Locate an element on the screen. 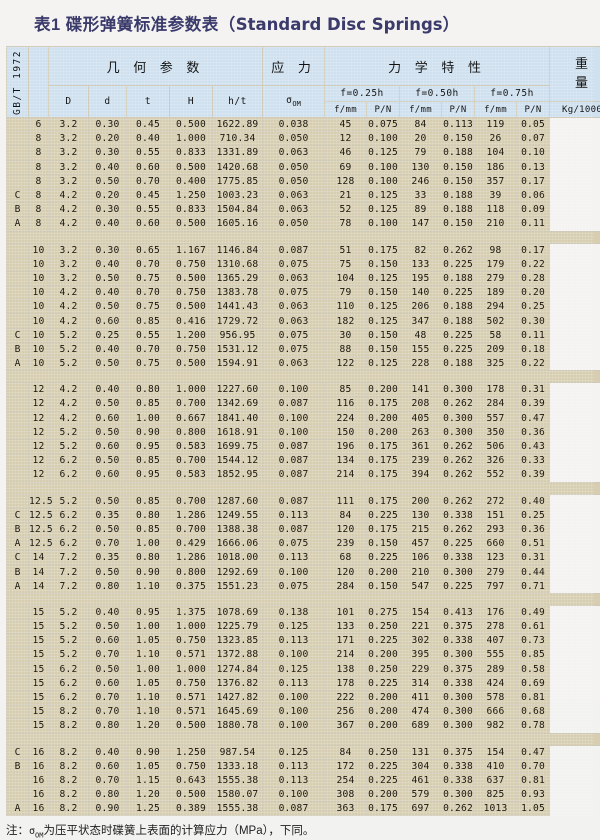 This screenshot has width=600, height=840. cell-f3: 0.225 is located at coordinates (458, 349).